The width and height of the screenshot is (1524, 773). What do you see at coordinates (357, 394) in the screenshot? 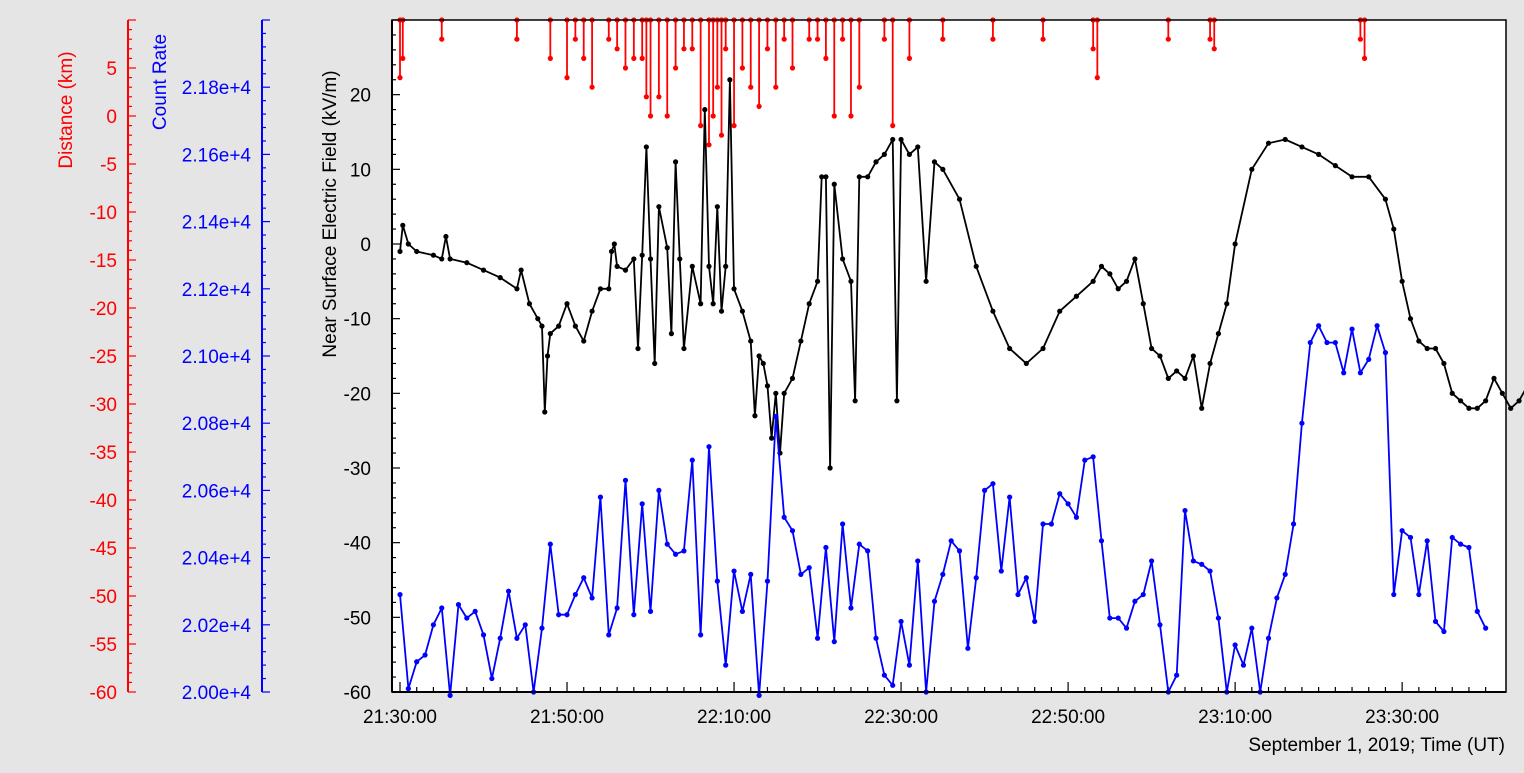
I see `field-tick-label: -20` at bounding box center [357, 394].